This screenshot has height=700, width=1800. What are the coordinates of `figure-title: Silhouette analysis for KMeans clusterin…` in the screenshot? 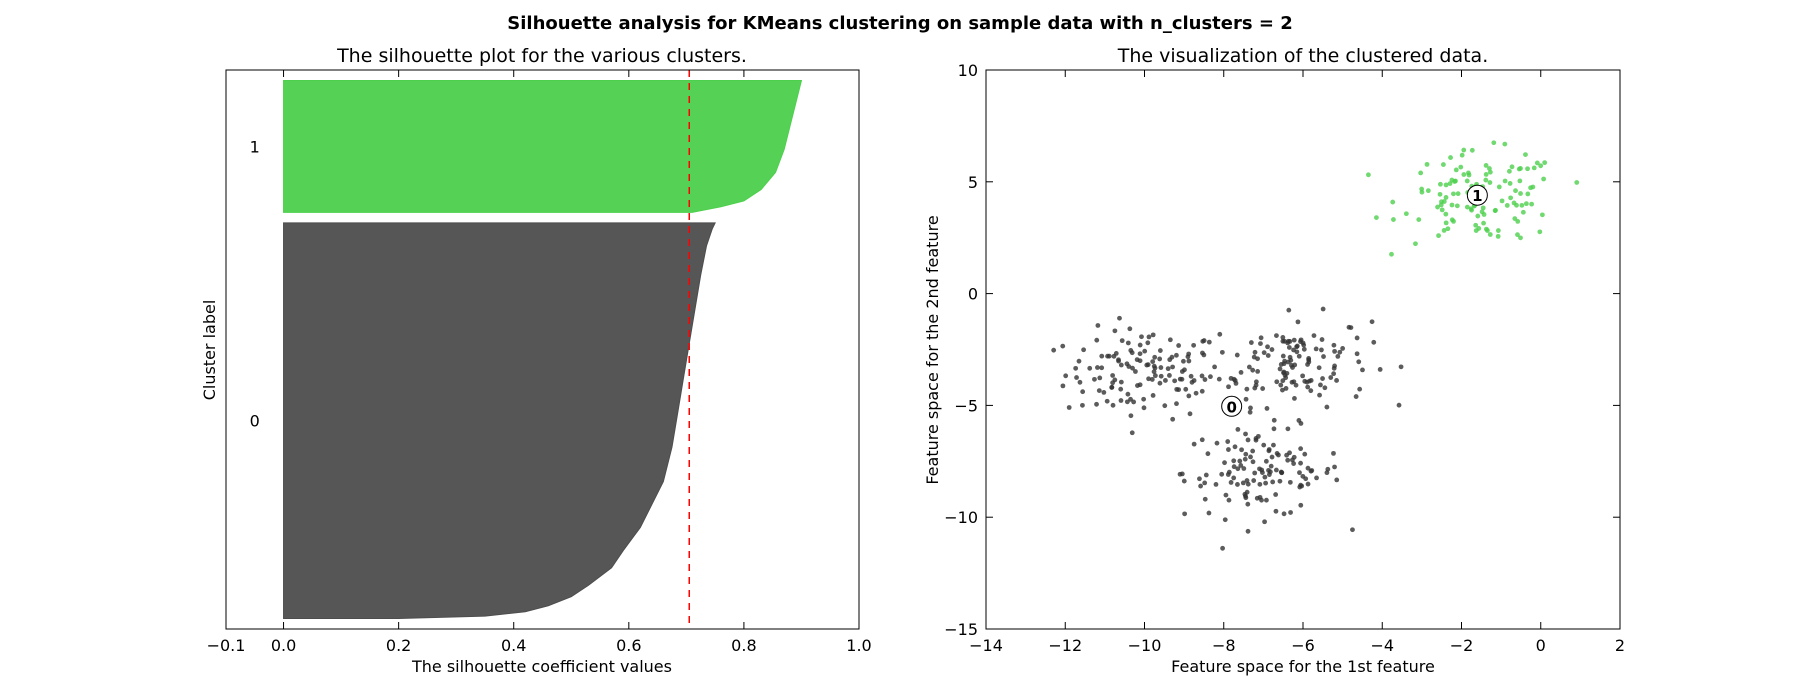 It's located at (899, 23).